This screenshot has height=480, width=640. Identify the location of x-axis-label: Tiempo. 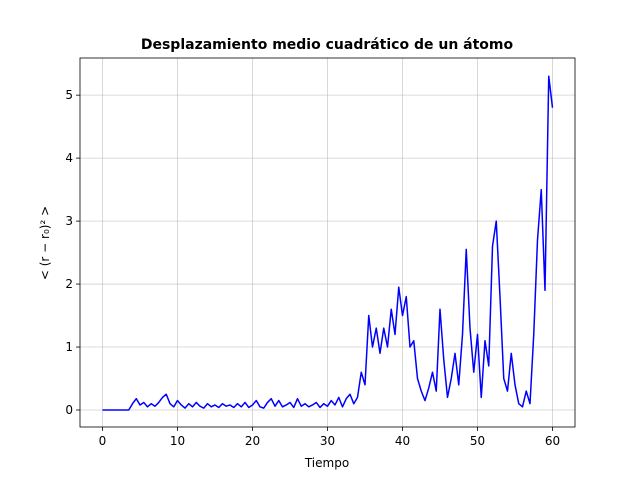
(326, 463).